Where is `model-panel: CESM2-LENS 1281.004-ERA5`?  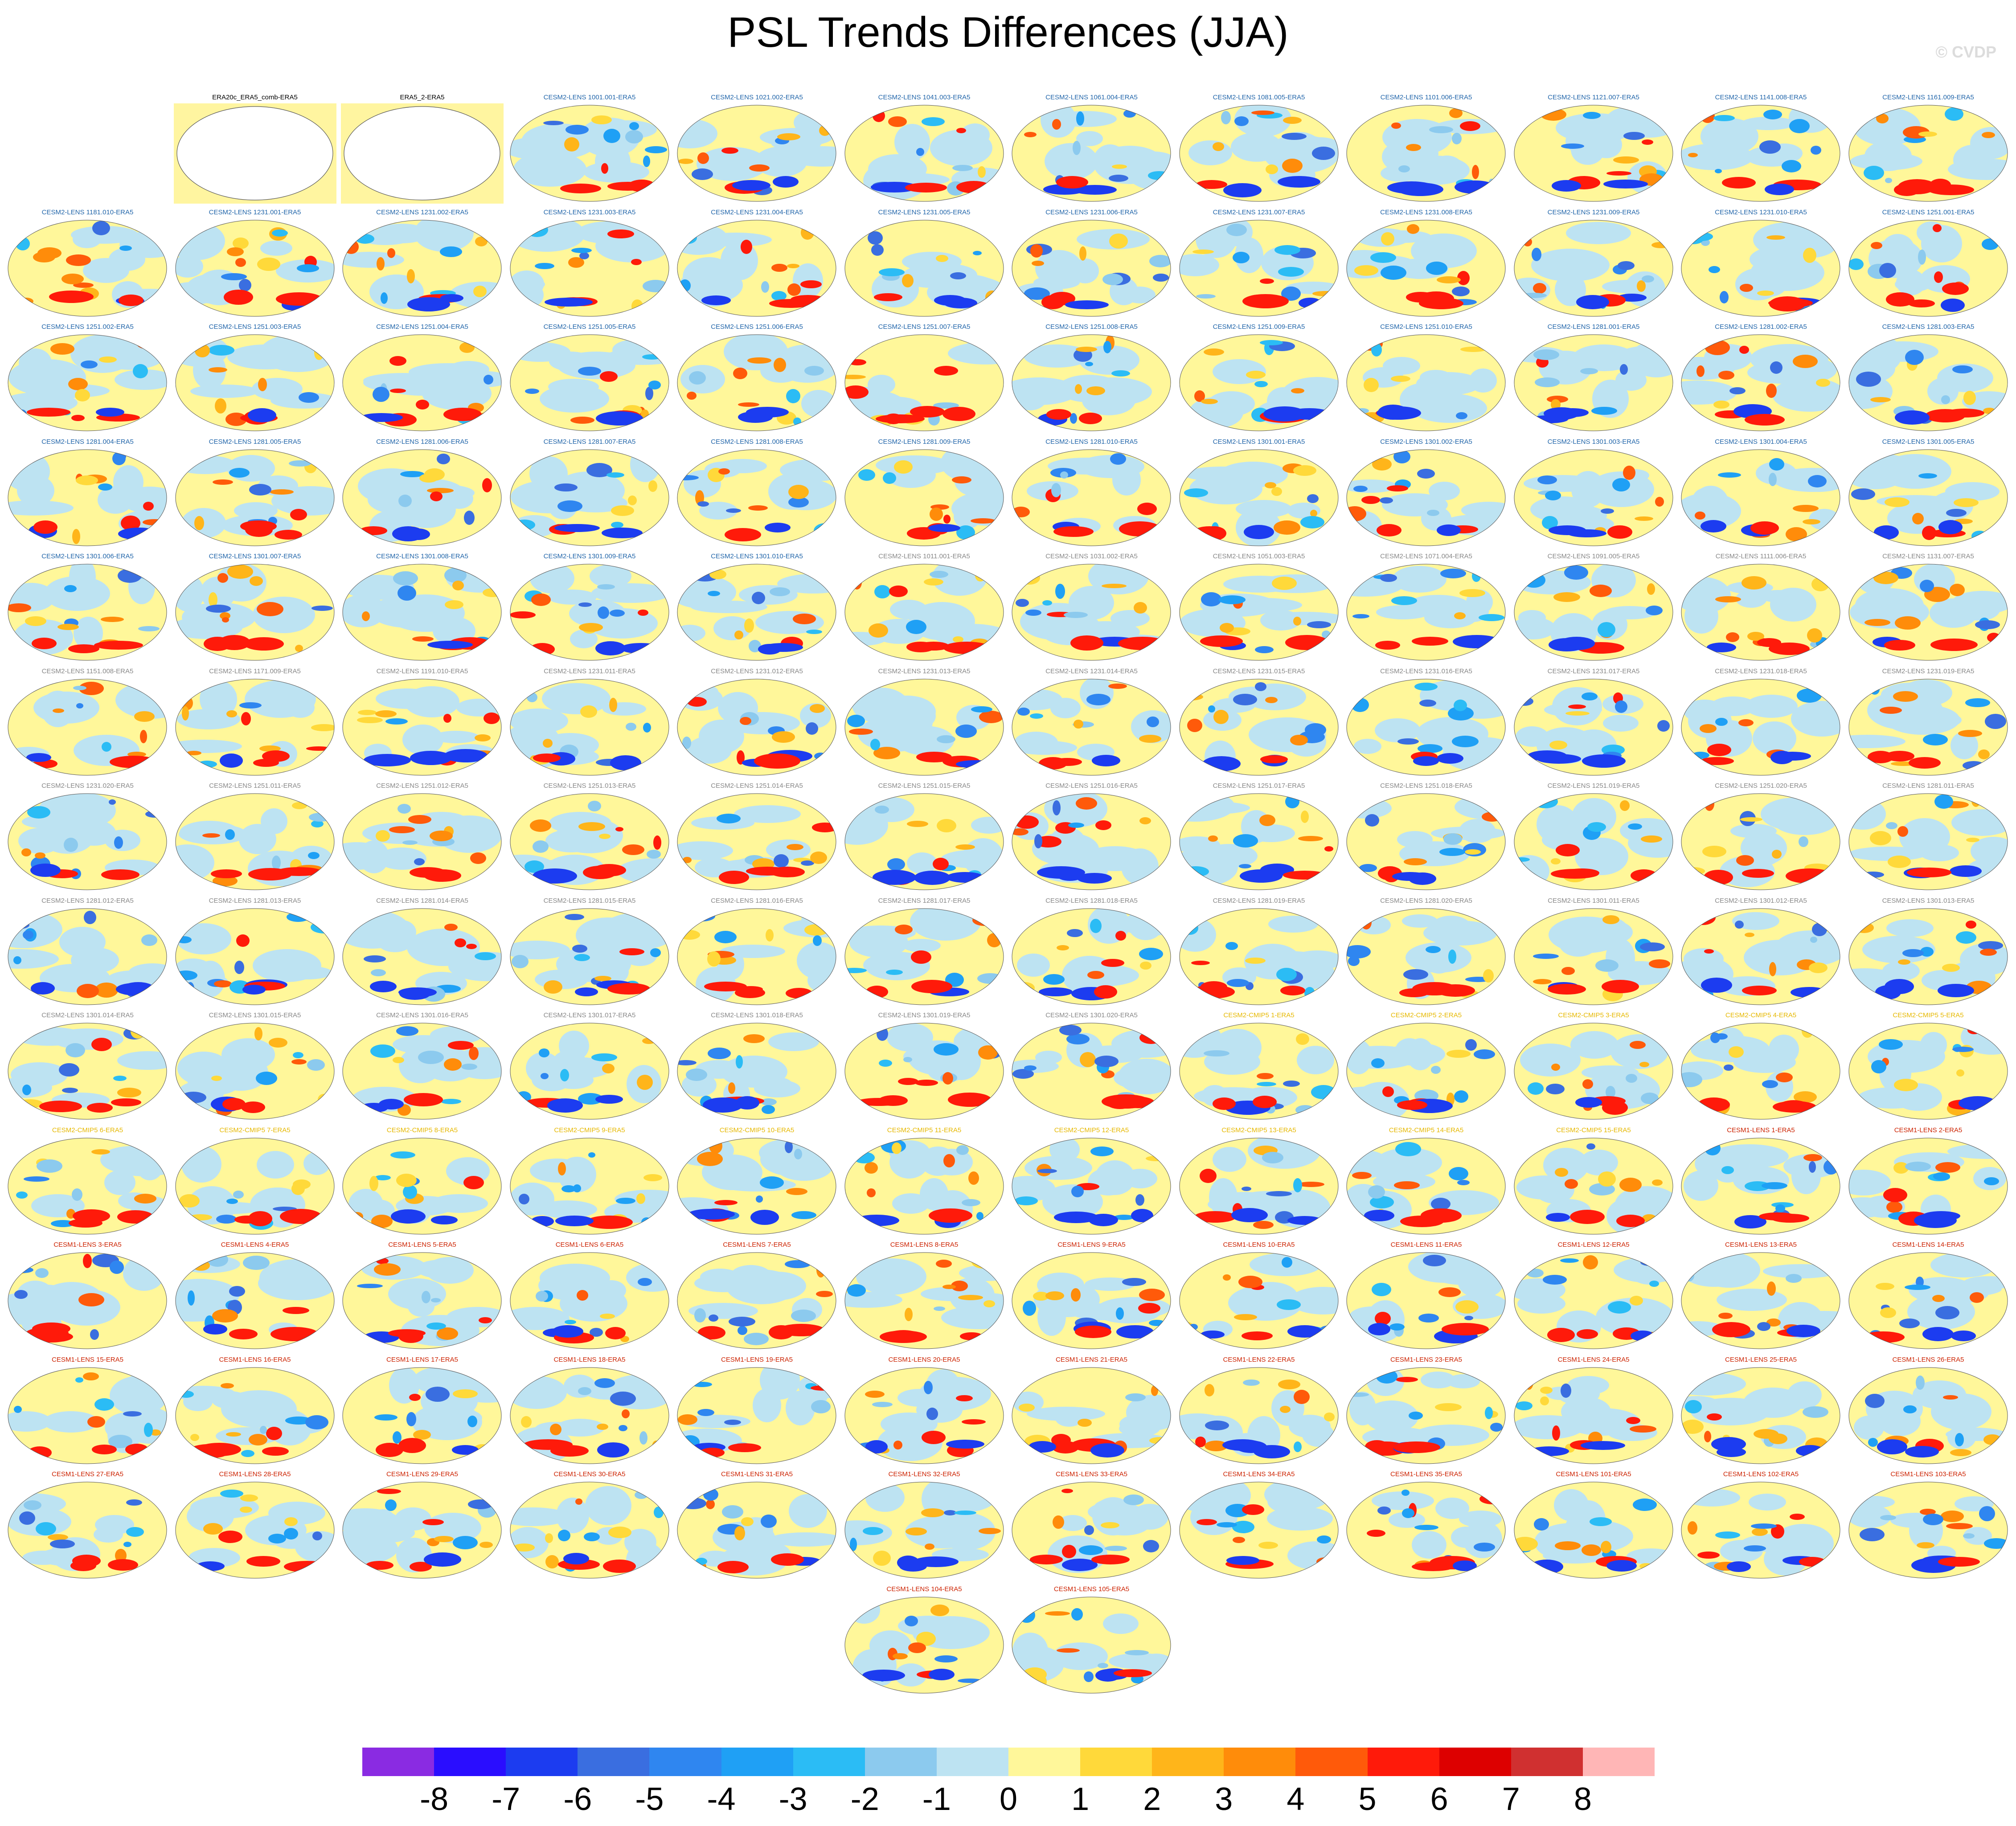
model-panel: CESM2-LENS 1281.004-ERA5 is located at coordinates (87, 494).